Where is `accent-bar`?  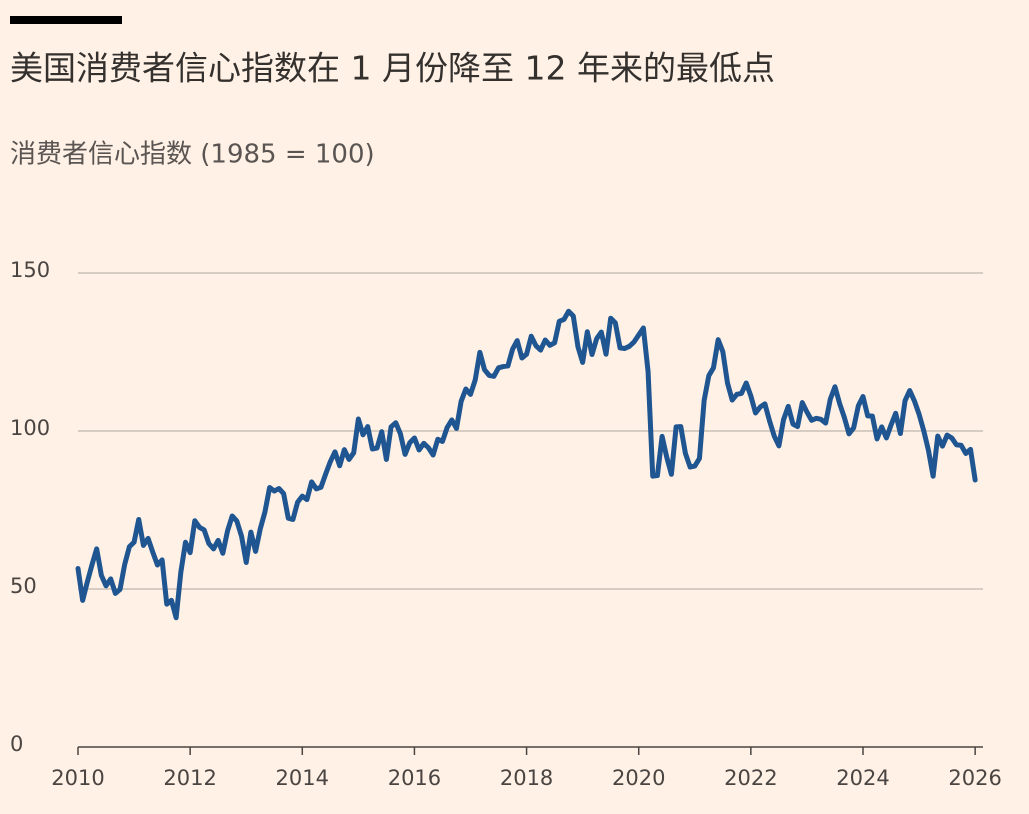 accent-bar is located at coordinates (66, 20).